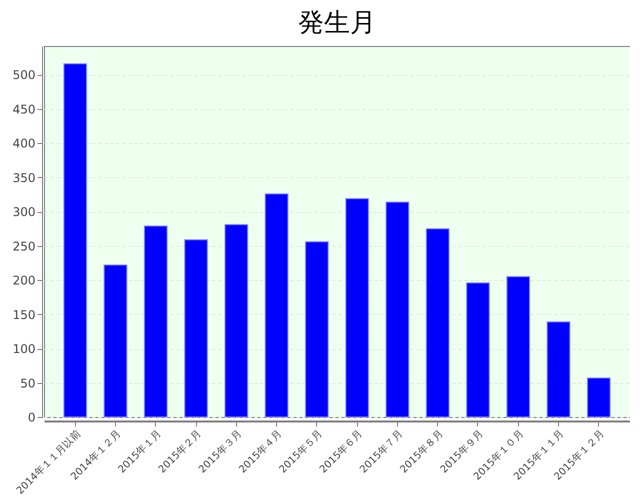 Image resolution: width=640 pixels, height=500 pixels. I want to click on y-tick-label: 150, so click(24, 315).